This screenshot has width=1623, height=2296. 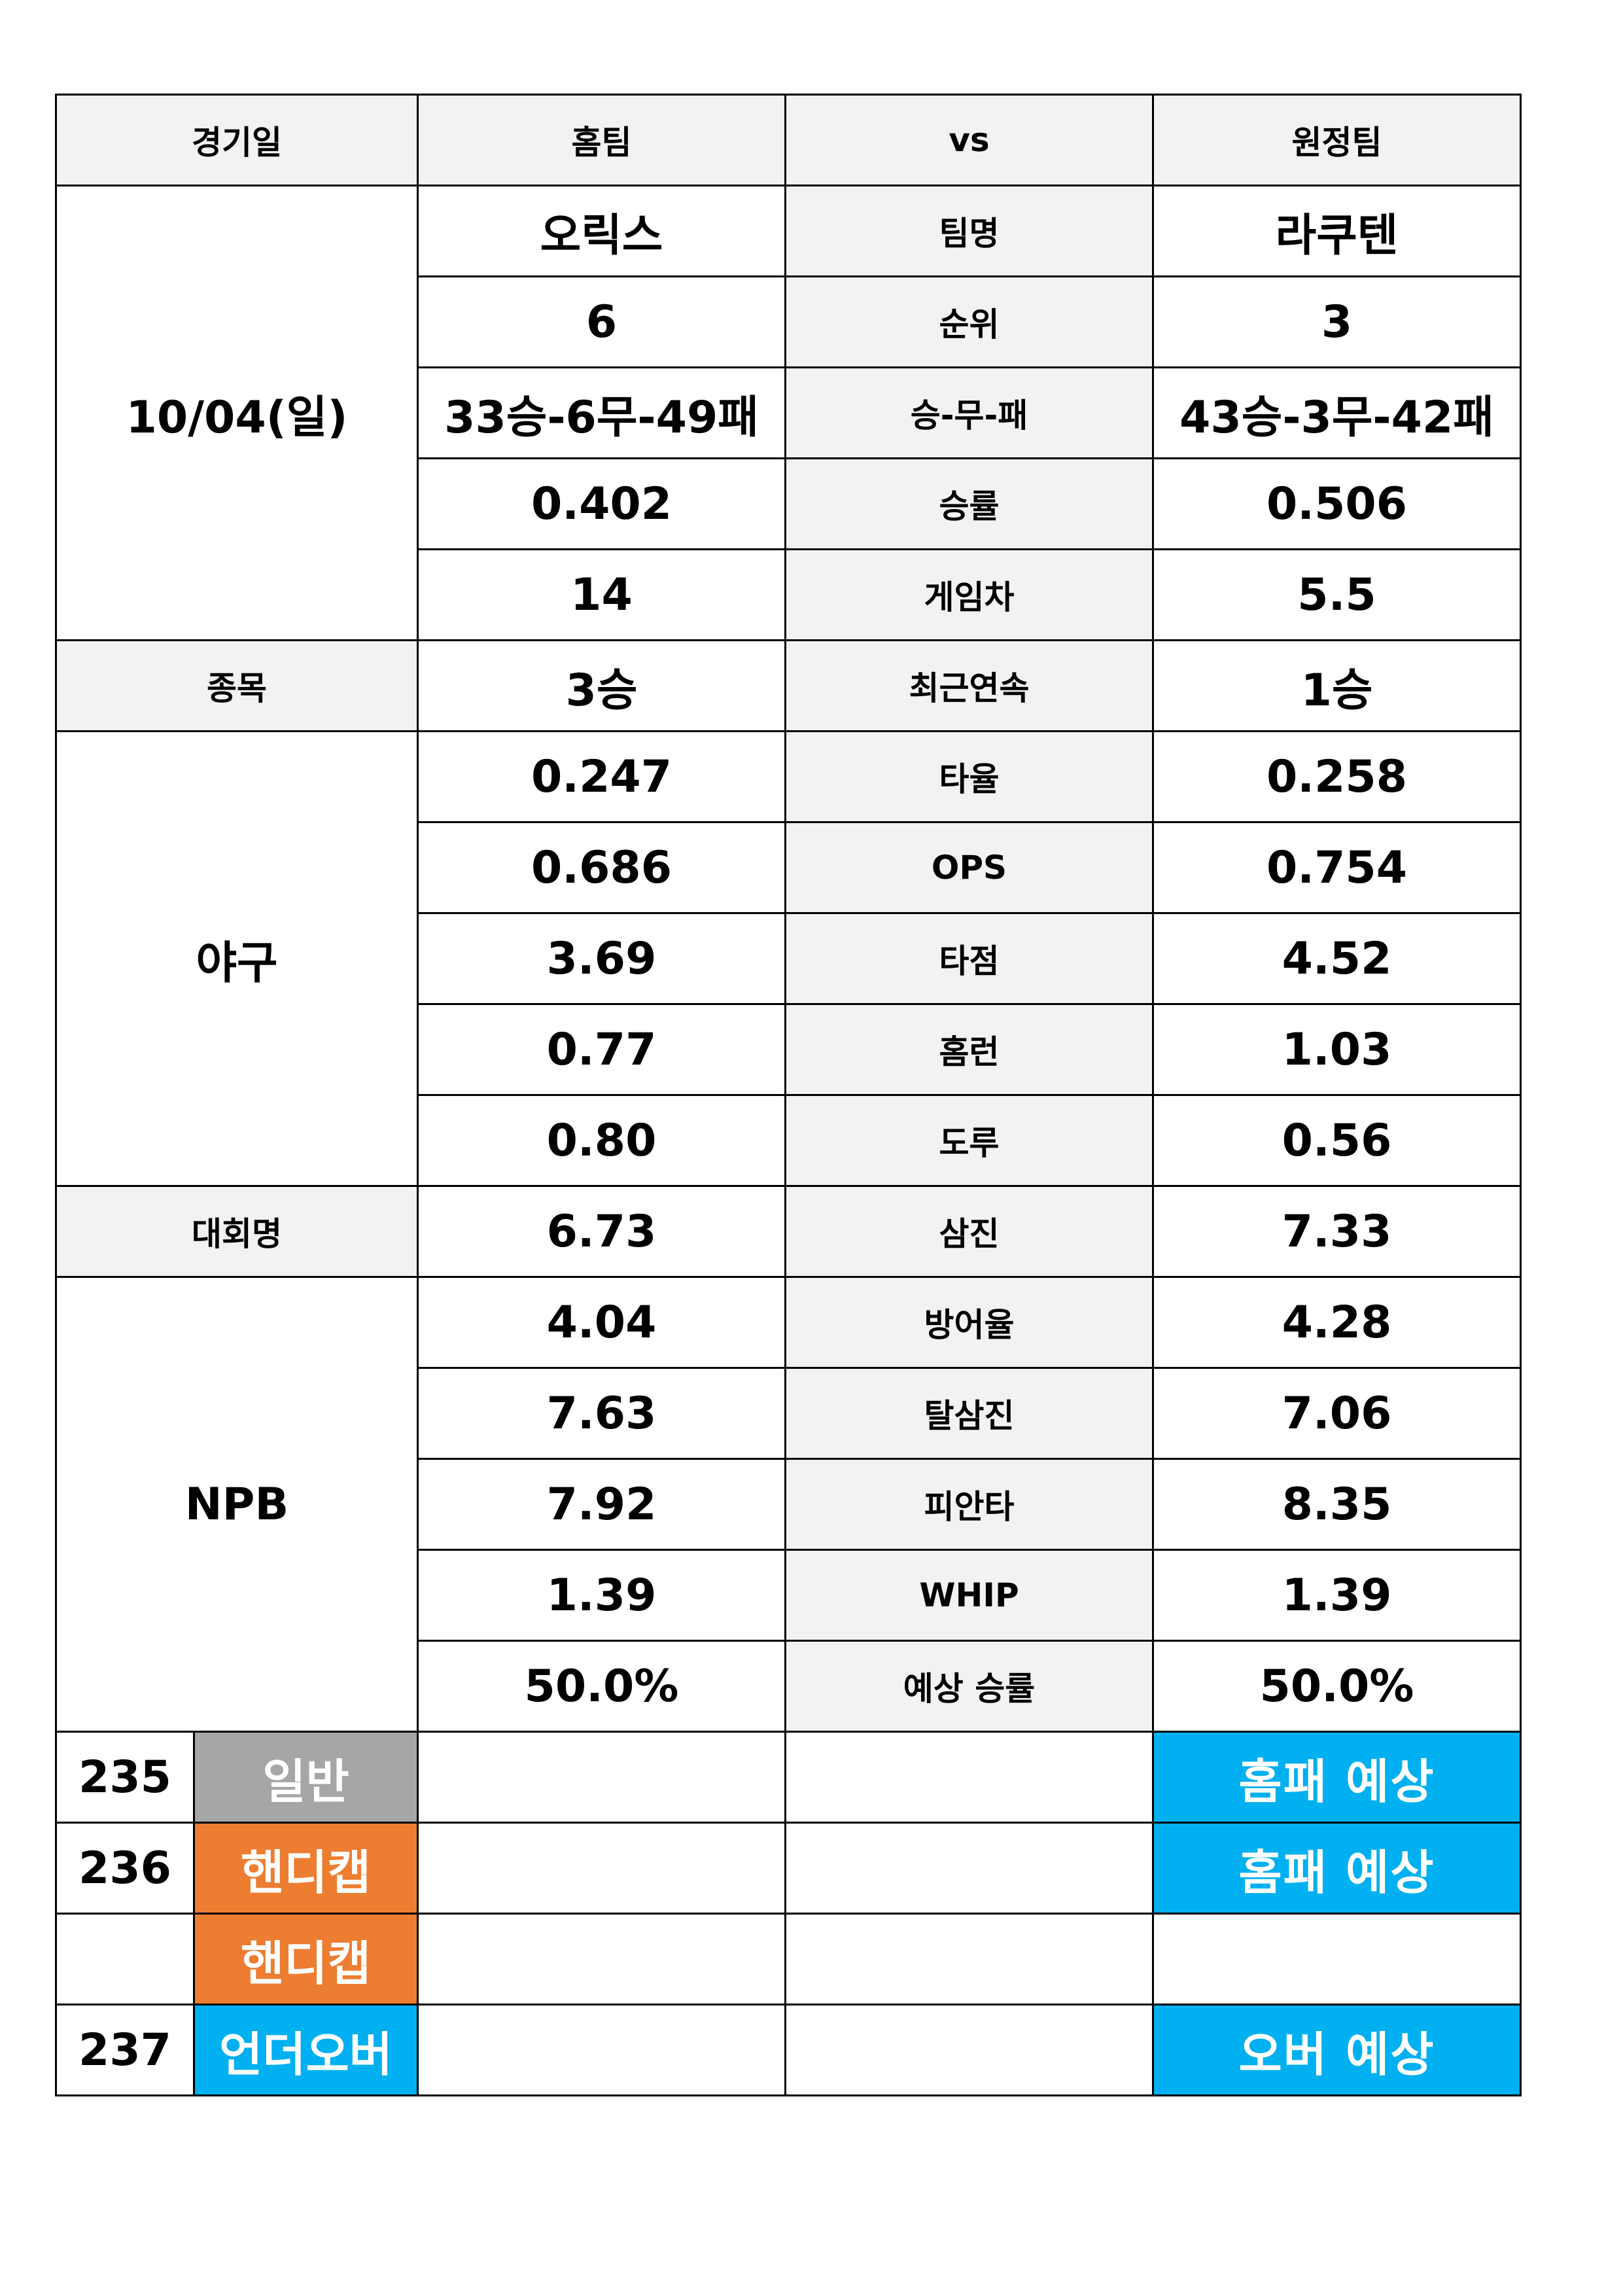 I want to click on home-stat-value: 4.04, so click(x=601, y=1322).